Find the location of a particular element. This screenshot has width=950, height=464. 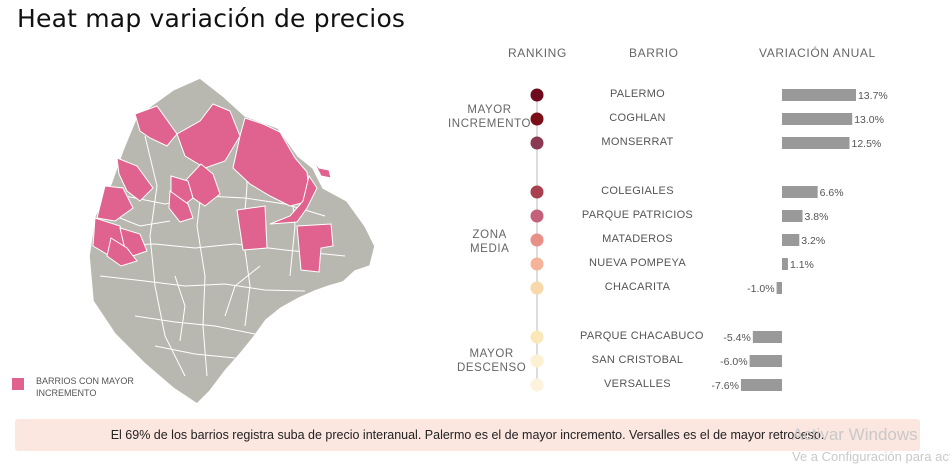

variation-value-label: 3.2% is located at coordinates (813, 241).